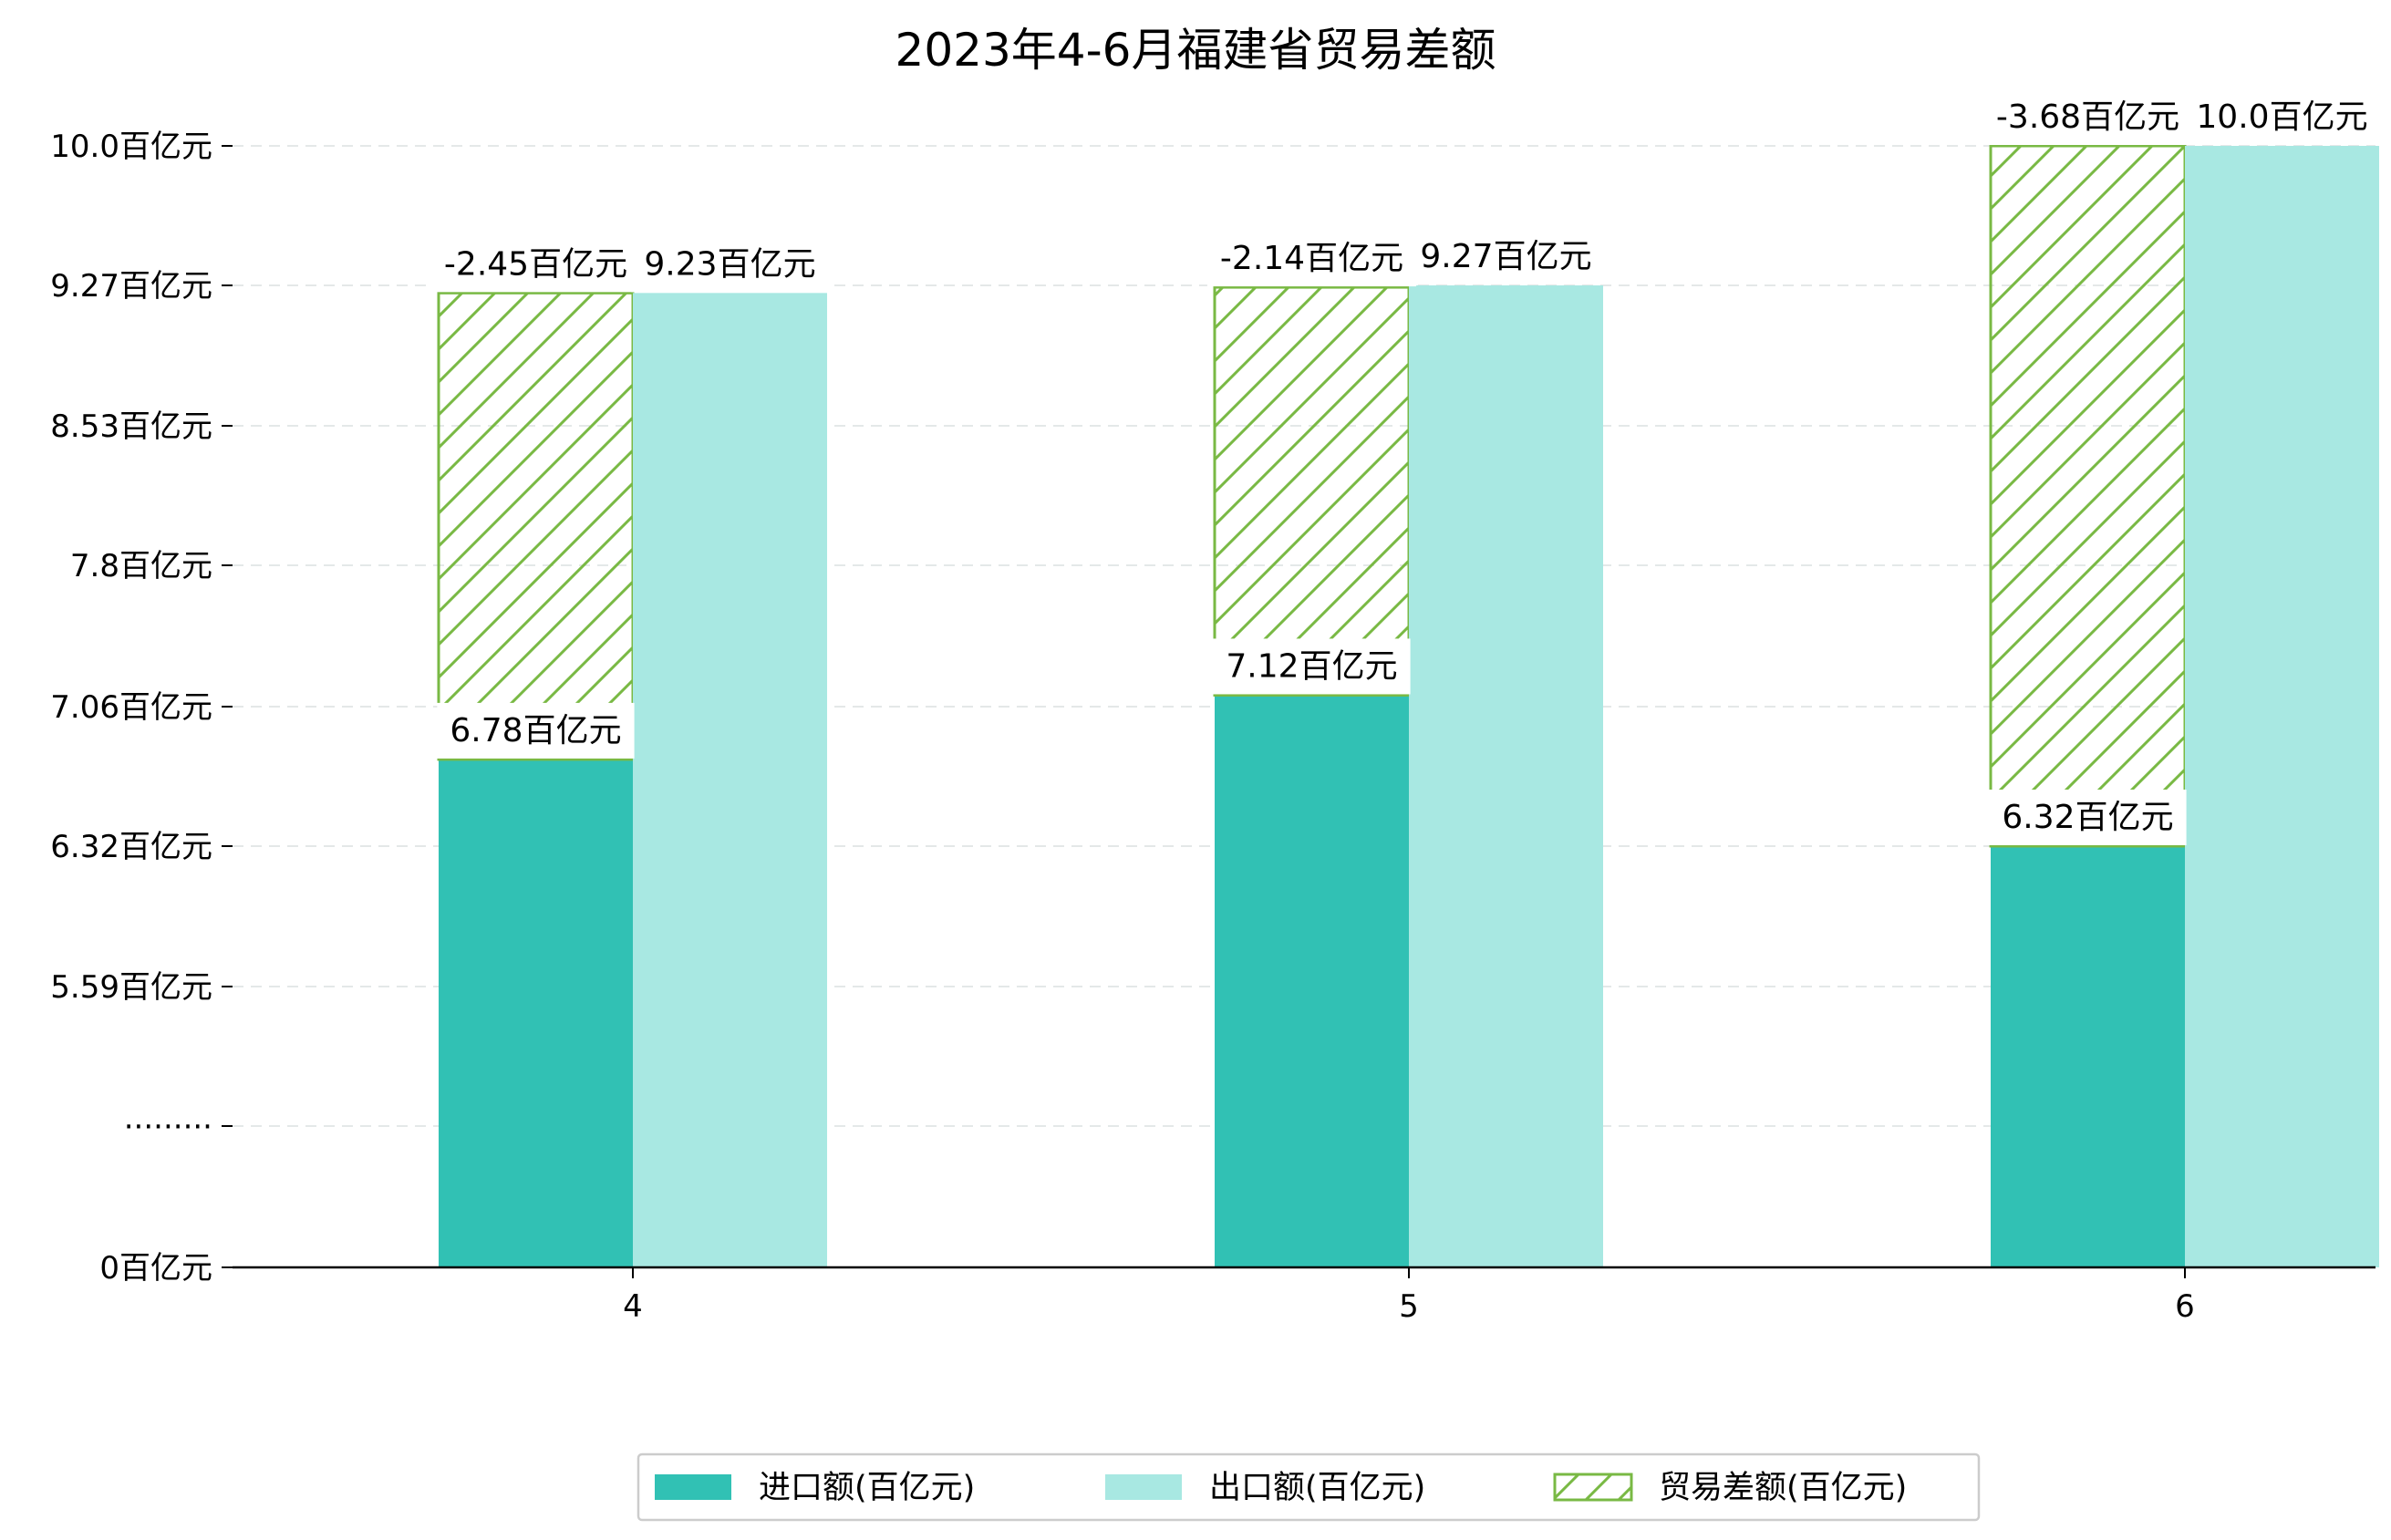 The height and width of the screenshot is (1540, 2391). I want to click on y-tick-label: 6.32百亿元, so click(131, 847).